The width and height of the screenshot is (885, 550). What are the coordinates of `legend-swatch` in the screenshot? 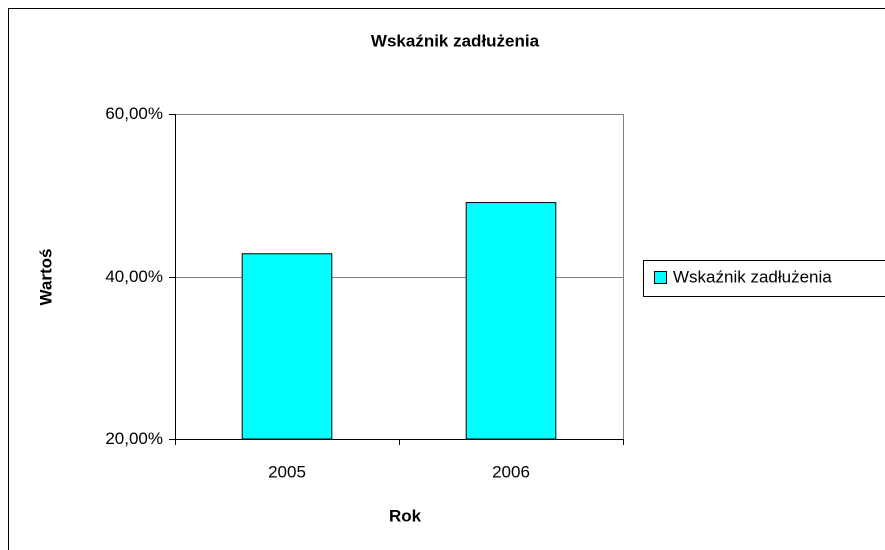 It's located at (660, 277).